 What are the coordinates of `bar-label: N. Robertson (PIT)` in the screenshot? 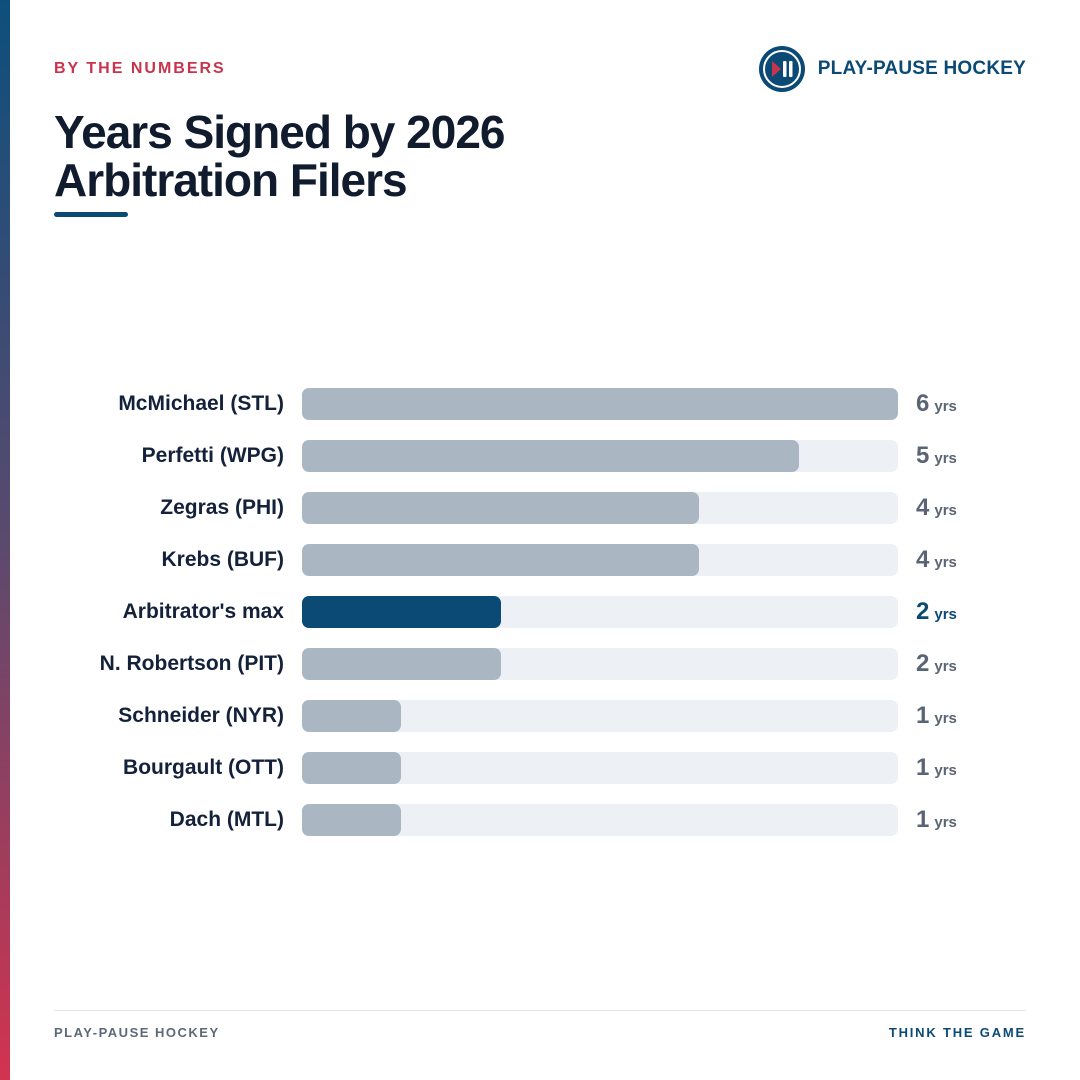 It's located at (191, 663).